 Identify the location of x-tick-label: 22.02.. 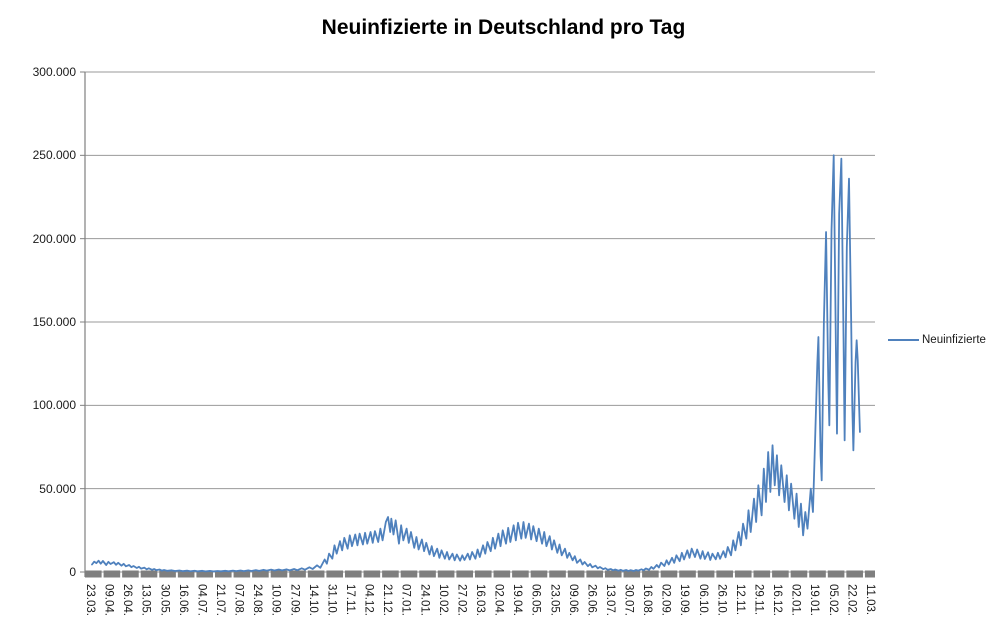
(851, 600).